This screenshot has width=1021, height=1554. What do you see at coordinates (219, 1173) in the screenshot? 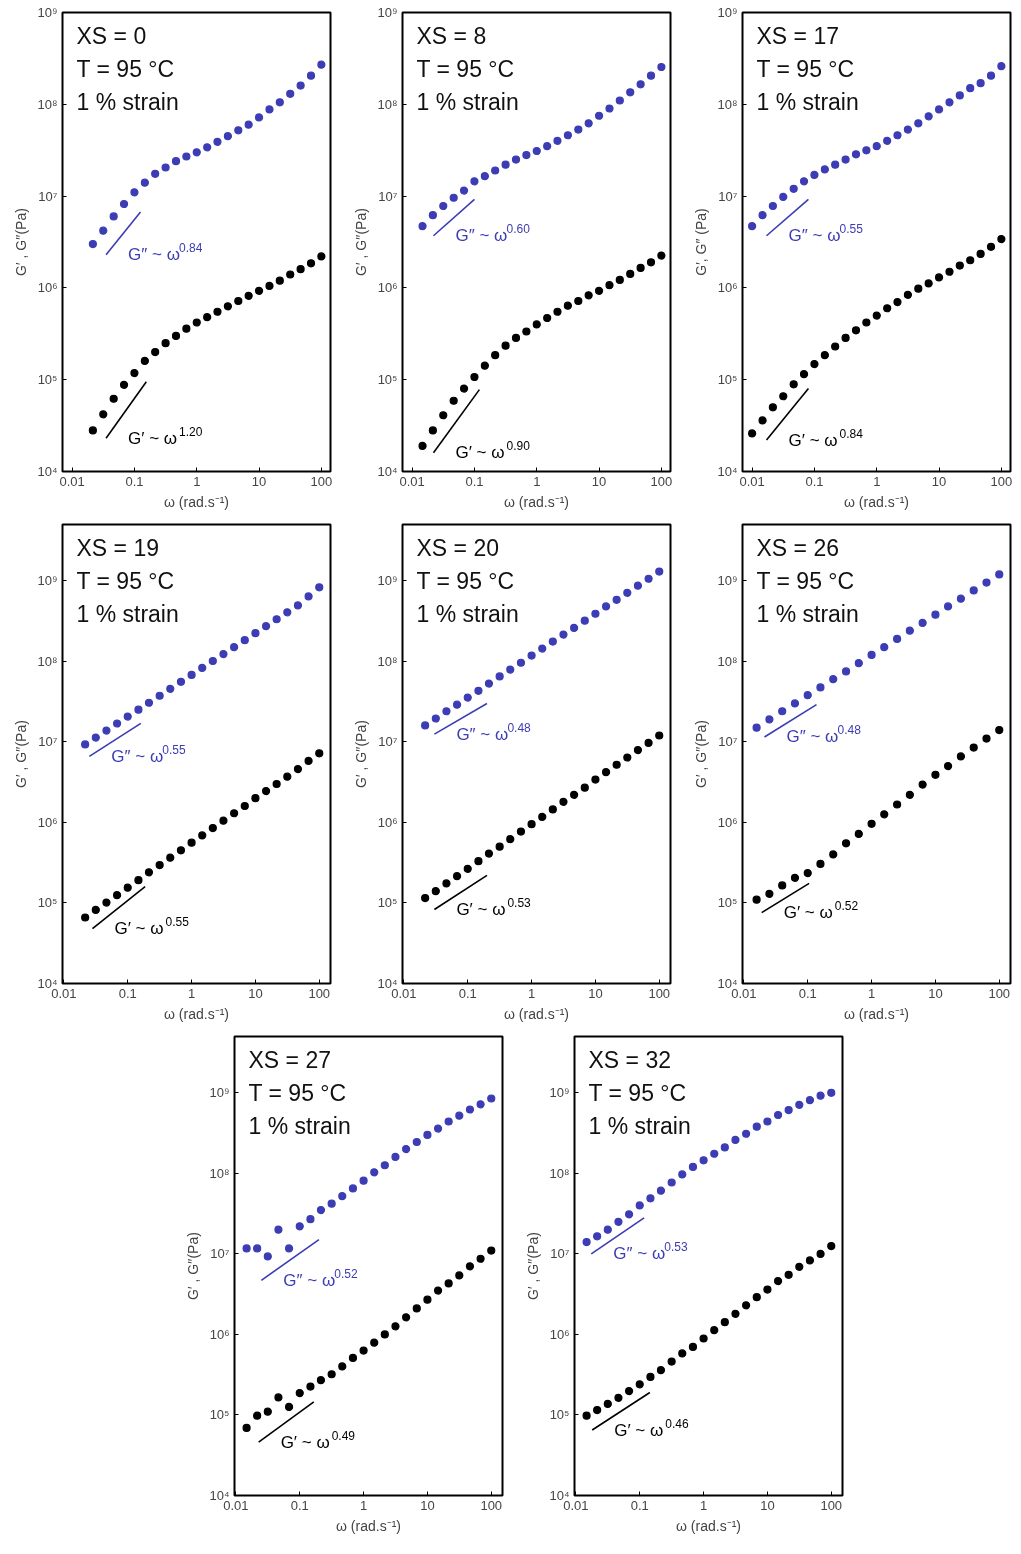
I see `y-tick-label: 10⁸` at bounding box center [219, 1173].